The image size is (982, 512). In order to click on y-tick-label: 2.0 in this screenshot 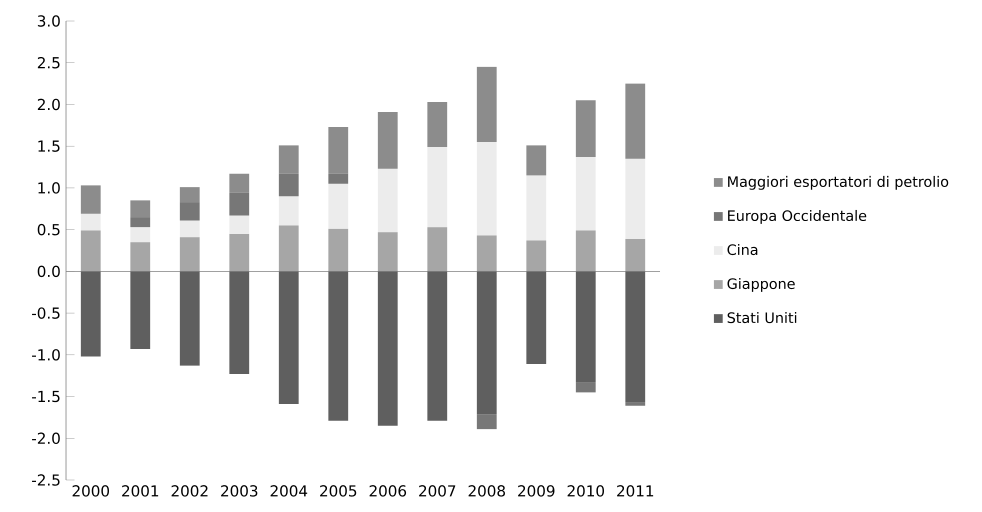, I will do `click(49, 104)`.